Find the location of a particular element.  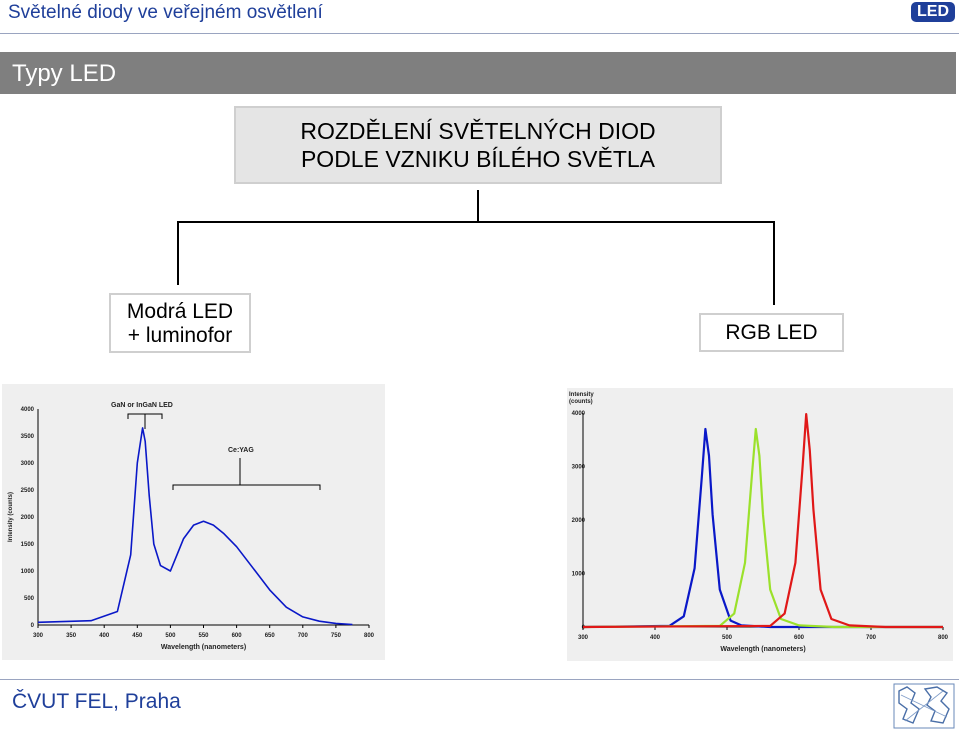

x-tick-label: 350 is located at coordinates (71, 636).